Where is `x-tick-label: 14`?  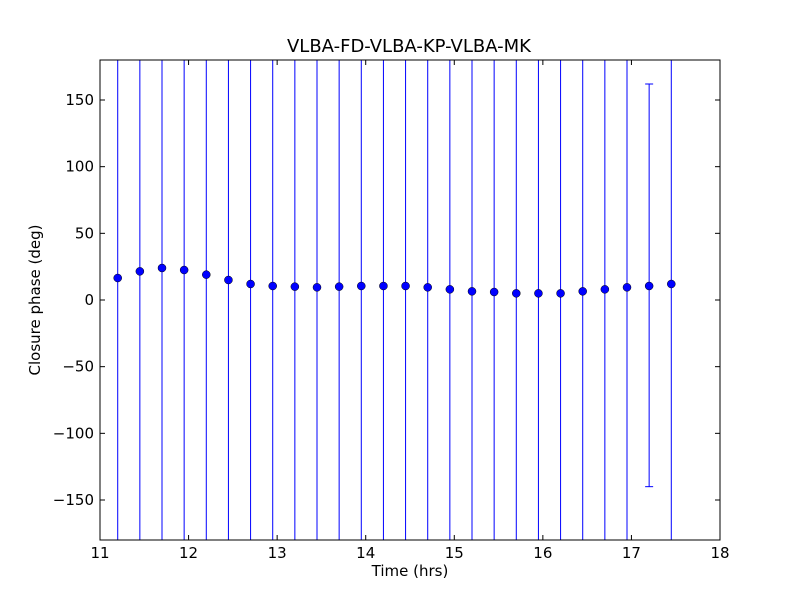 x-tick-label: 14 is located at coordinates (365, 553).